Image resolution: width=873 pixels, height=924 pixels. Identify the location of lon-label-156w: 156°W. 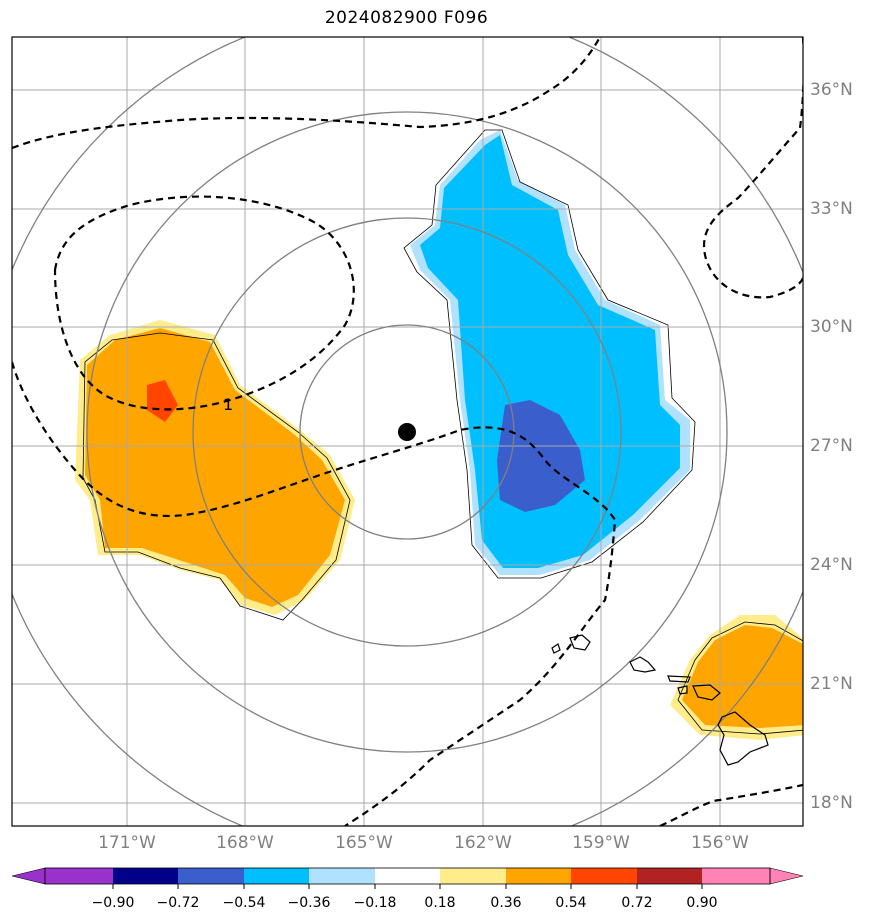
(720, 843).